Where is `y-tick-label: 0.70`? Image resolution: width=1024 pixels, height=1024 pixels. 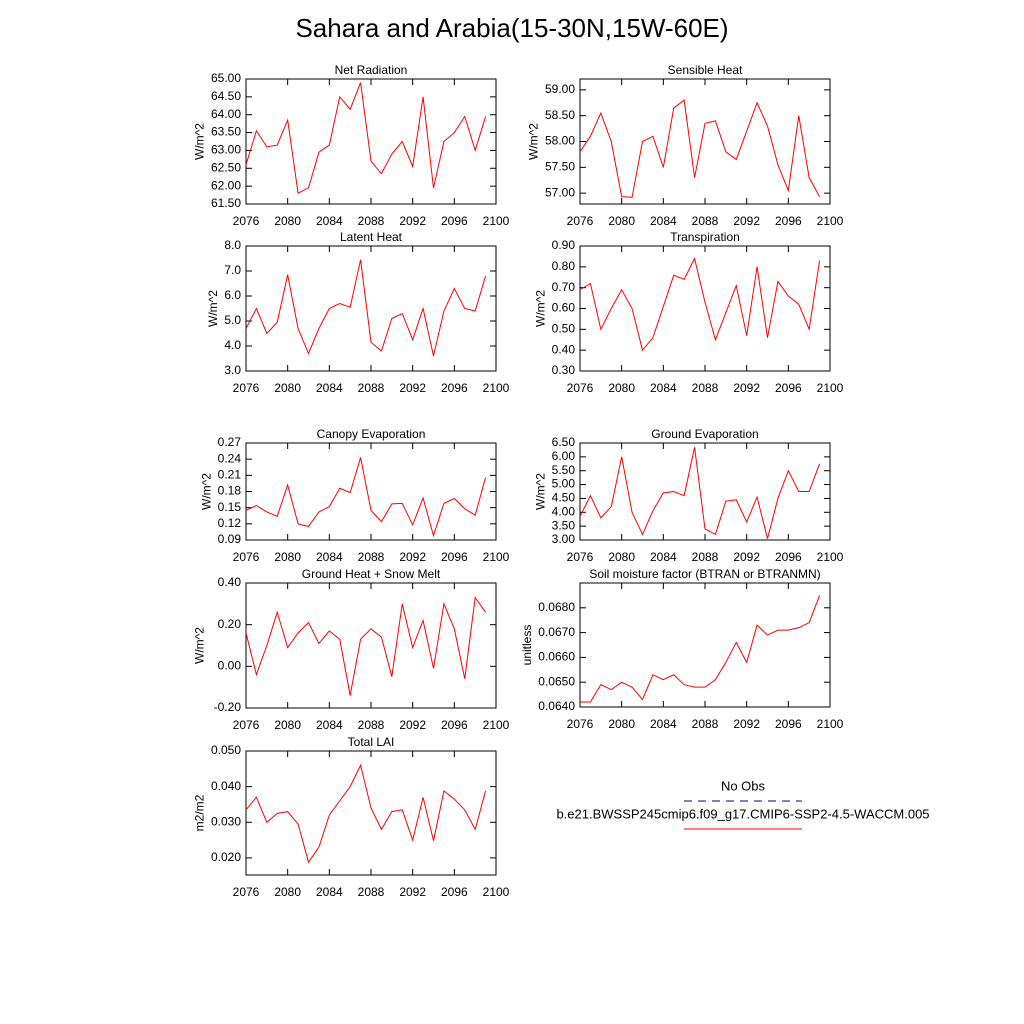 y-tick-label: 0.70 is located at coordinates (564, 287).